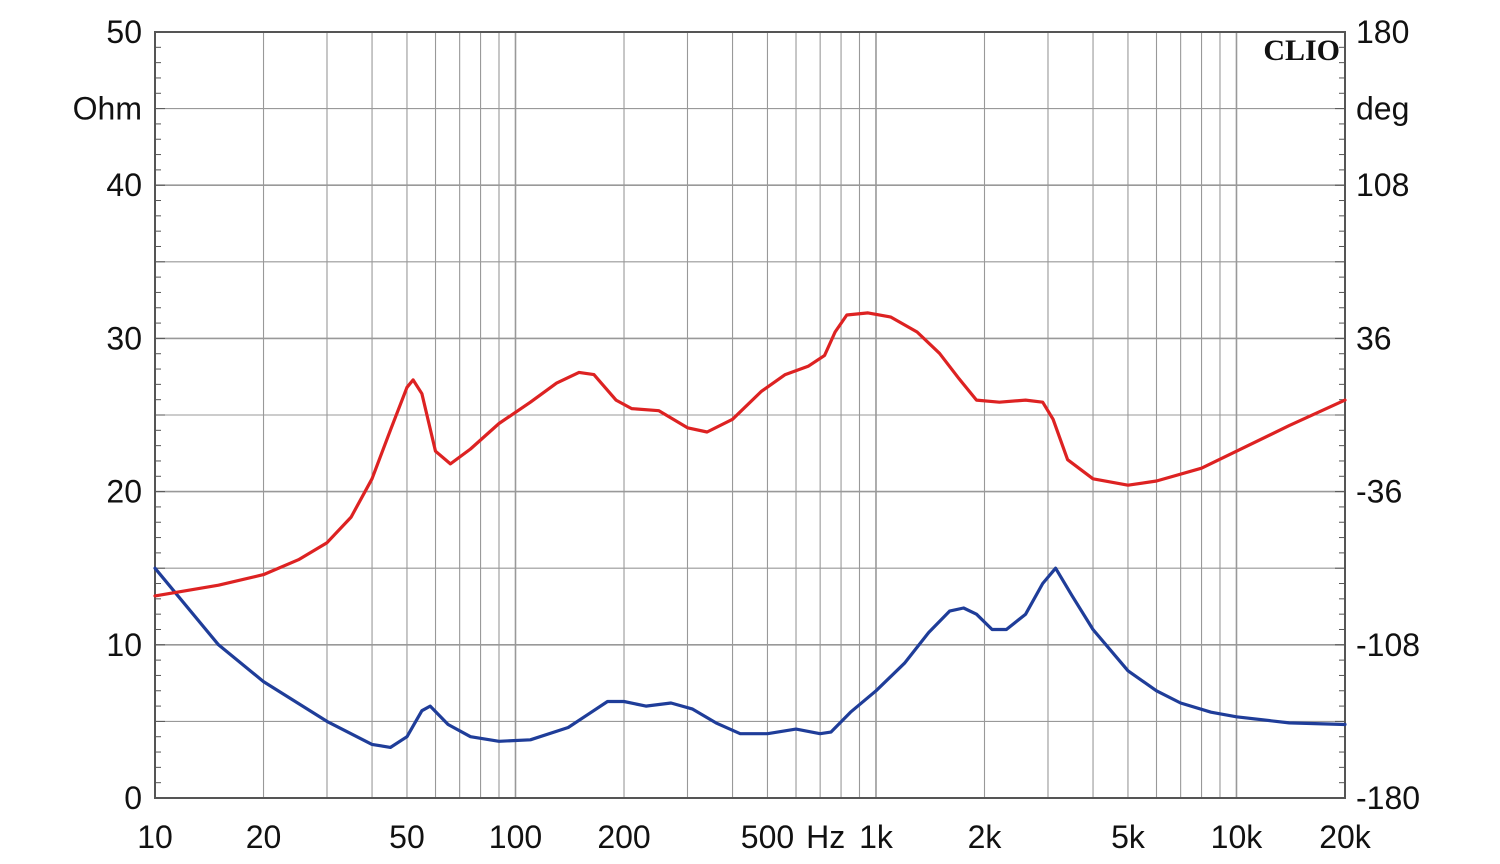 Image resolution: width=1500 pixels, height=864 pixels. Describe the element at coordinates (1237, 837) in the screenshot. I see `x-tick-label: 10k` at that location.